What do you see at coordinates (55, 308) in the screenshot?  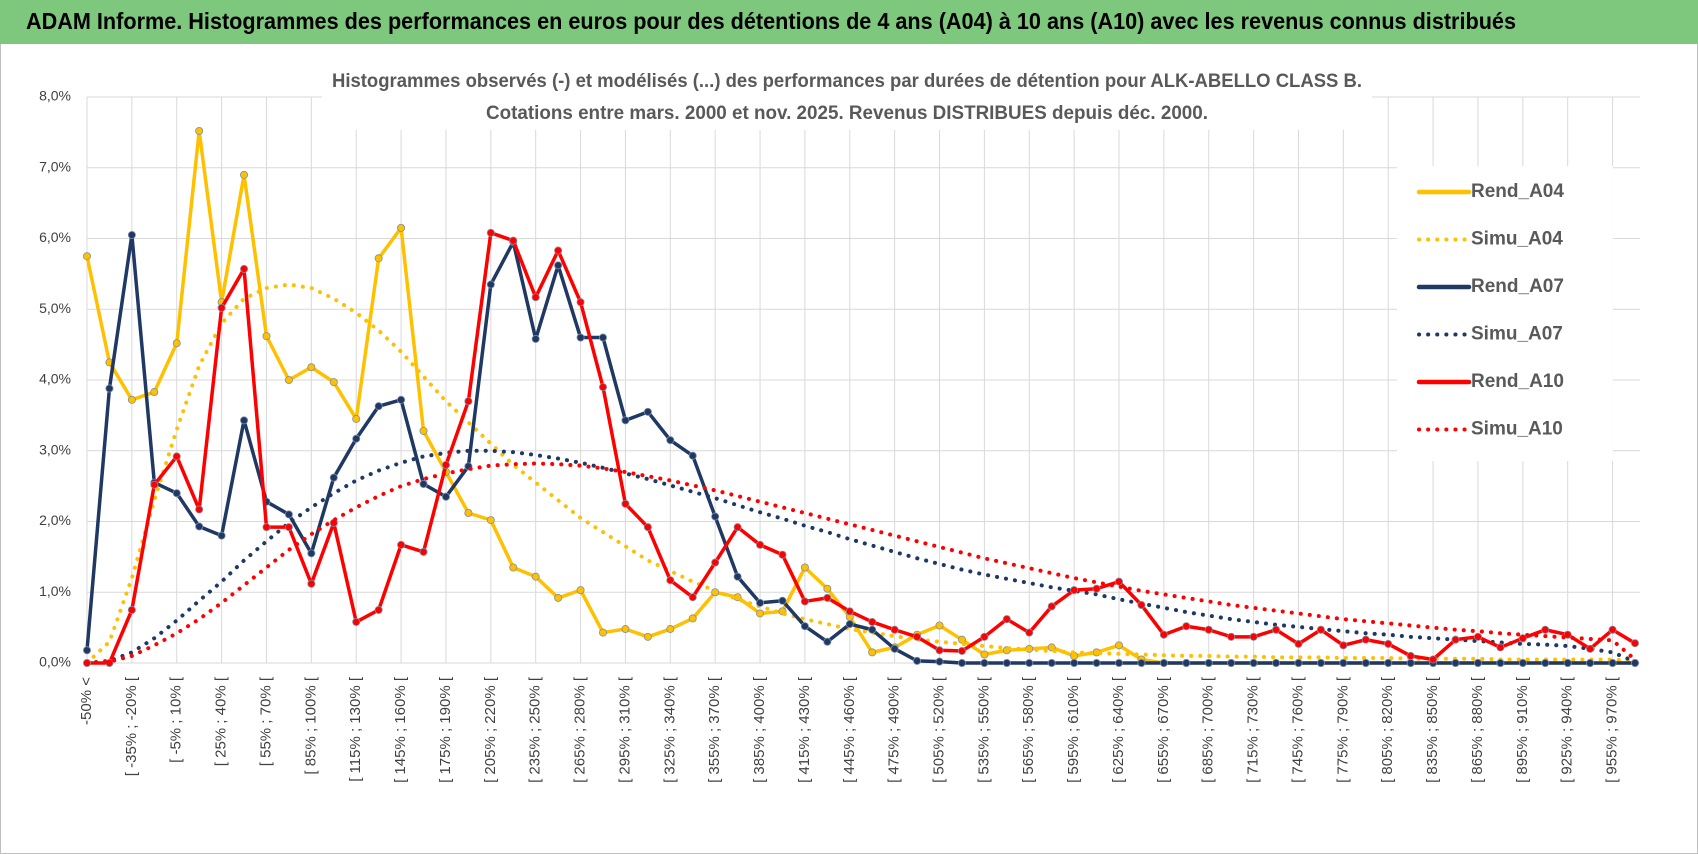 I see `y-tick-label: 5,0%` at bounding box center [55, 308].